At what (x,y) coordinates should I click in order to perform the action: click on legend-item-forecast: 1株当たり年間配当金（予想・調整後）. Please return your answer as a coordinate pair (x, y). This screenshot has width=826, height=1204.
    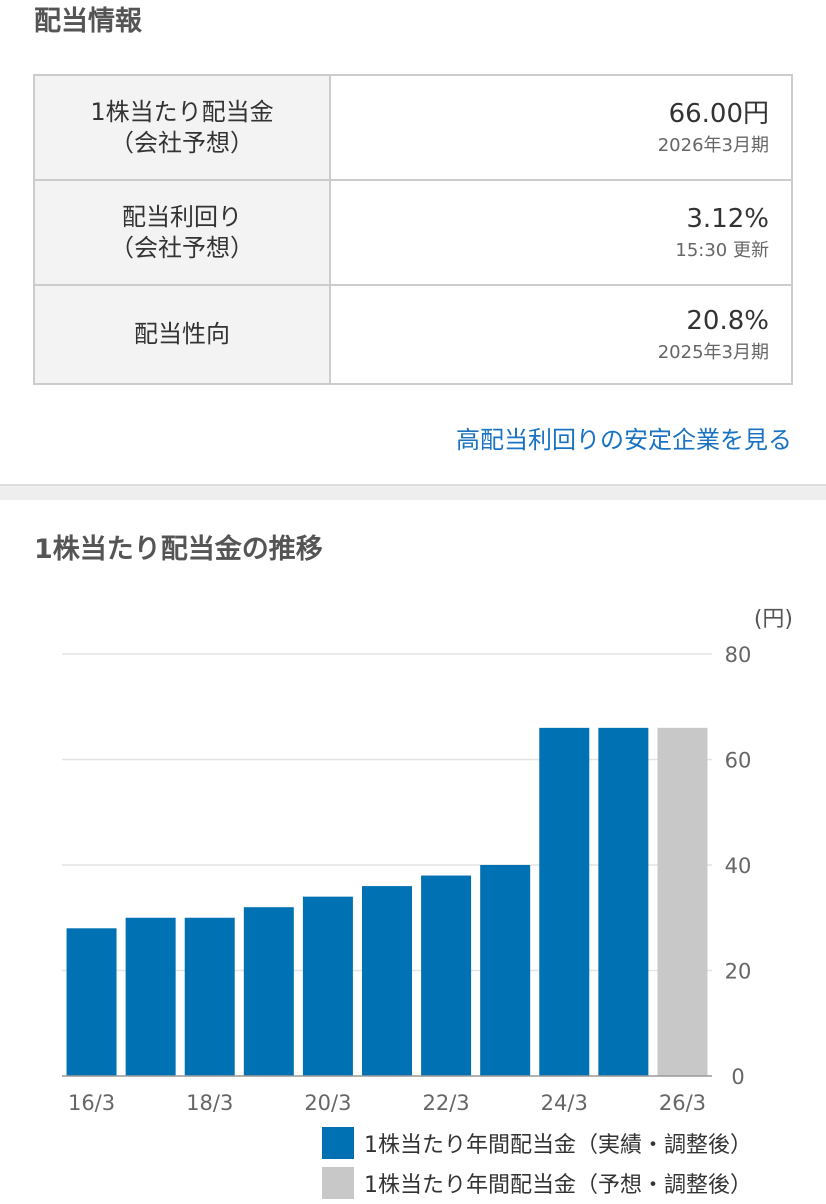
    Looking at the image, I should click on (537, 1183).